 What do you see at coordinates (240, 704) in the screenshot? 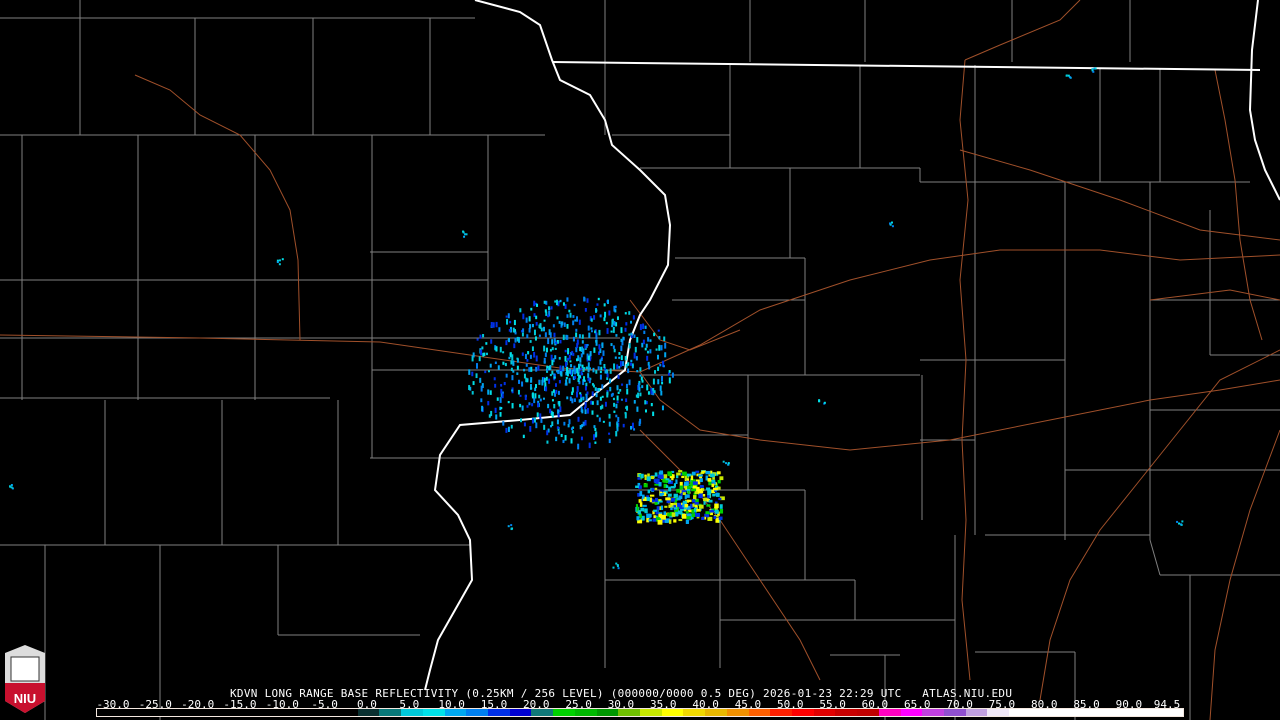
I see `legend-label: -15.0` at bounding box center [240, 704].